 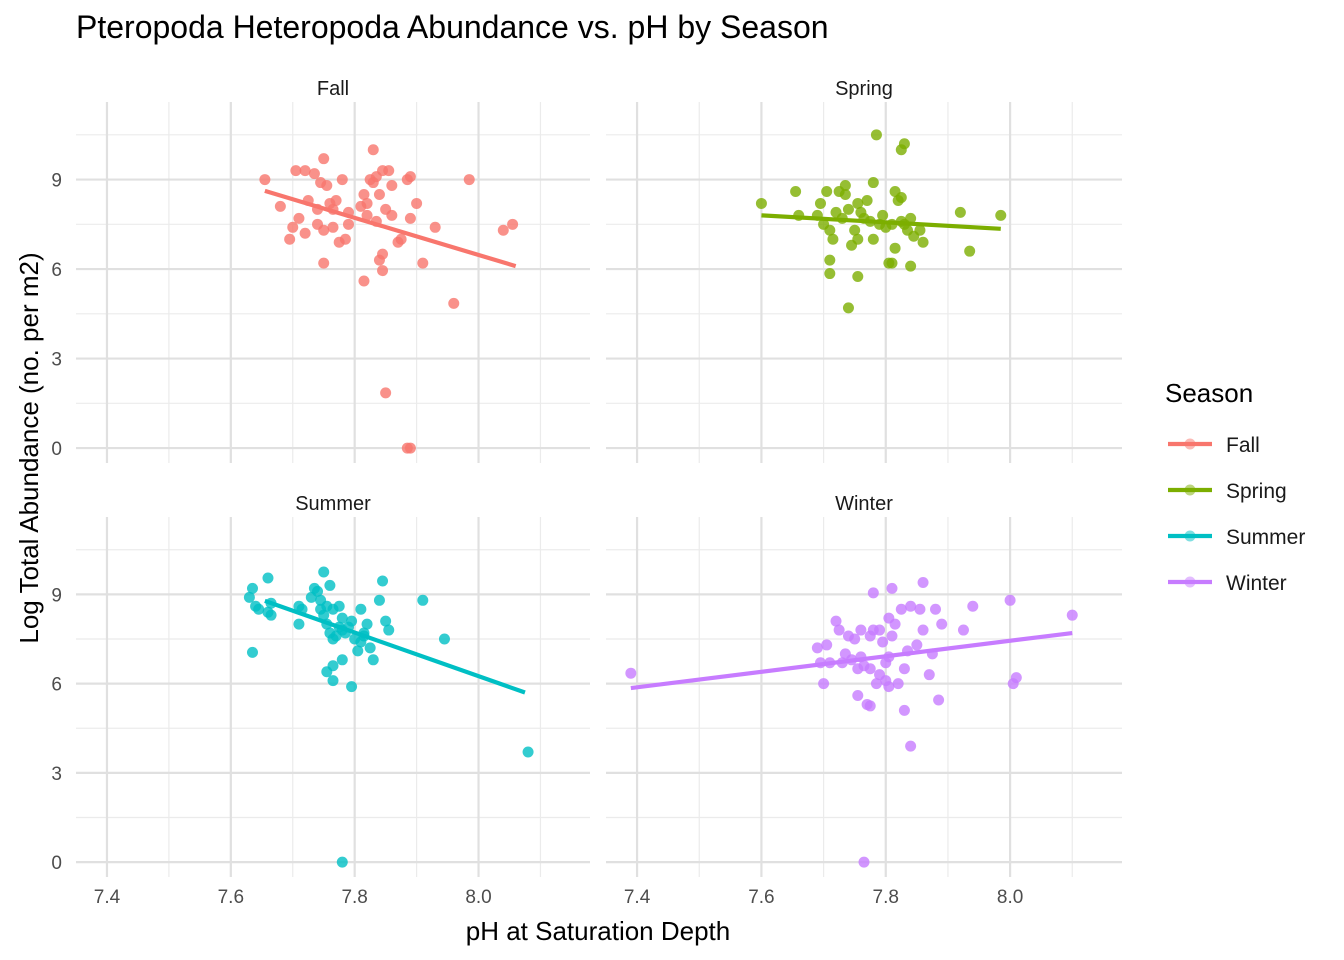 I want to click on x-tick-label: 7.8, so click(x=886, y=897).